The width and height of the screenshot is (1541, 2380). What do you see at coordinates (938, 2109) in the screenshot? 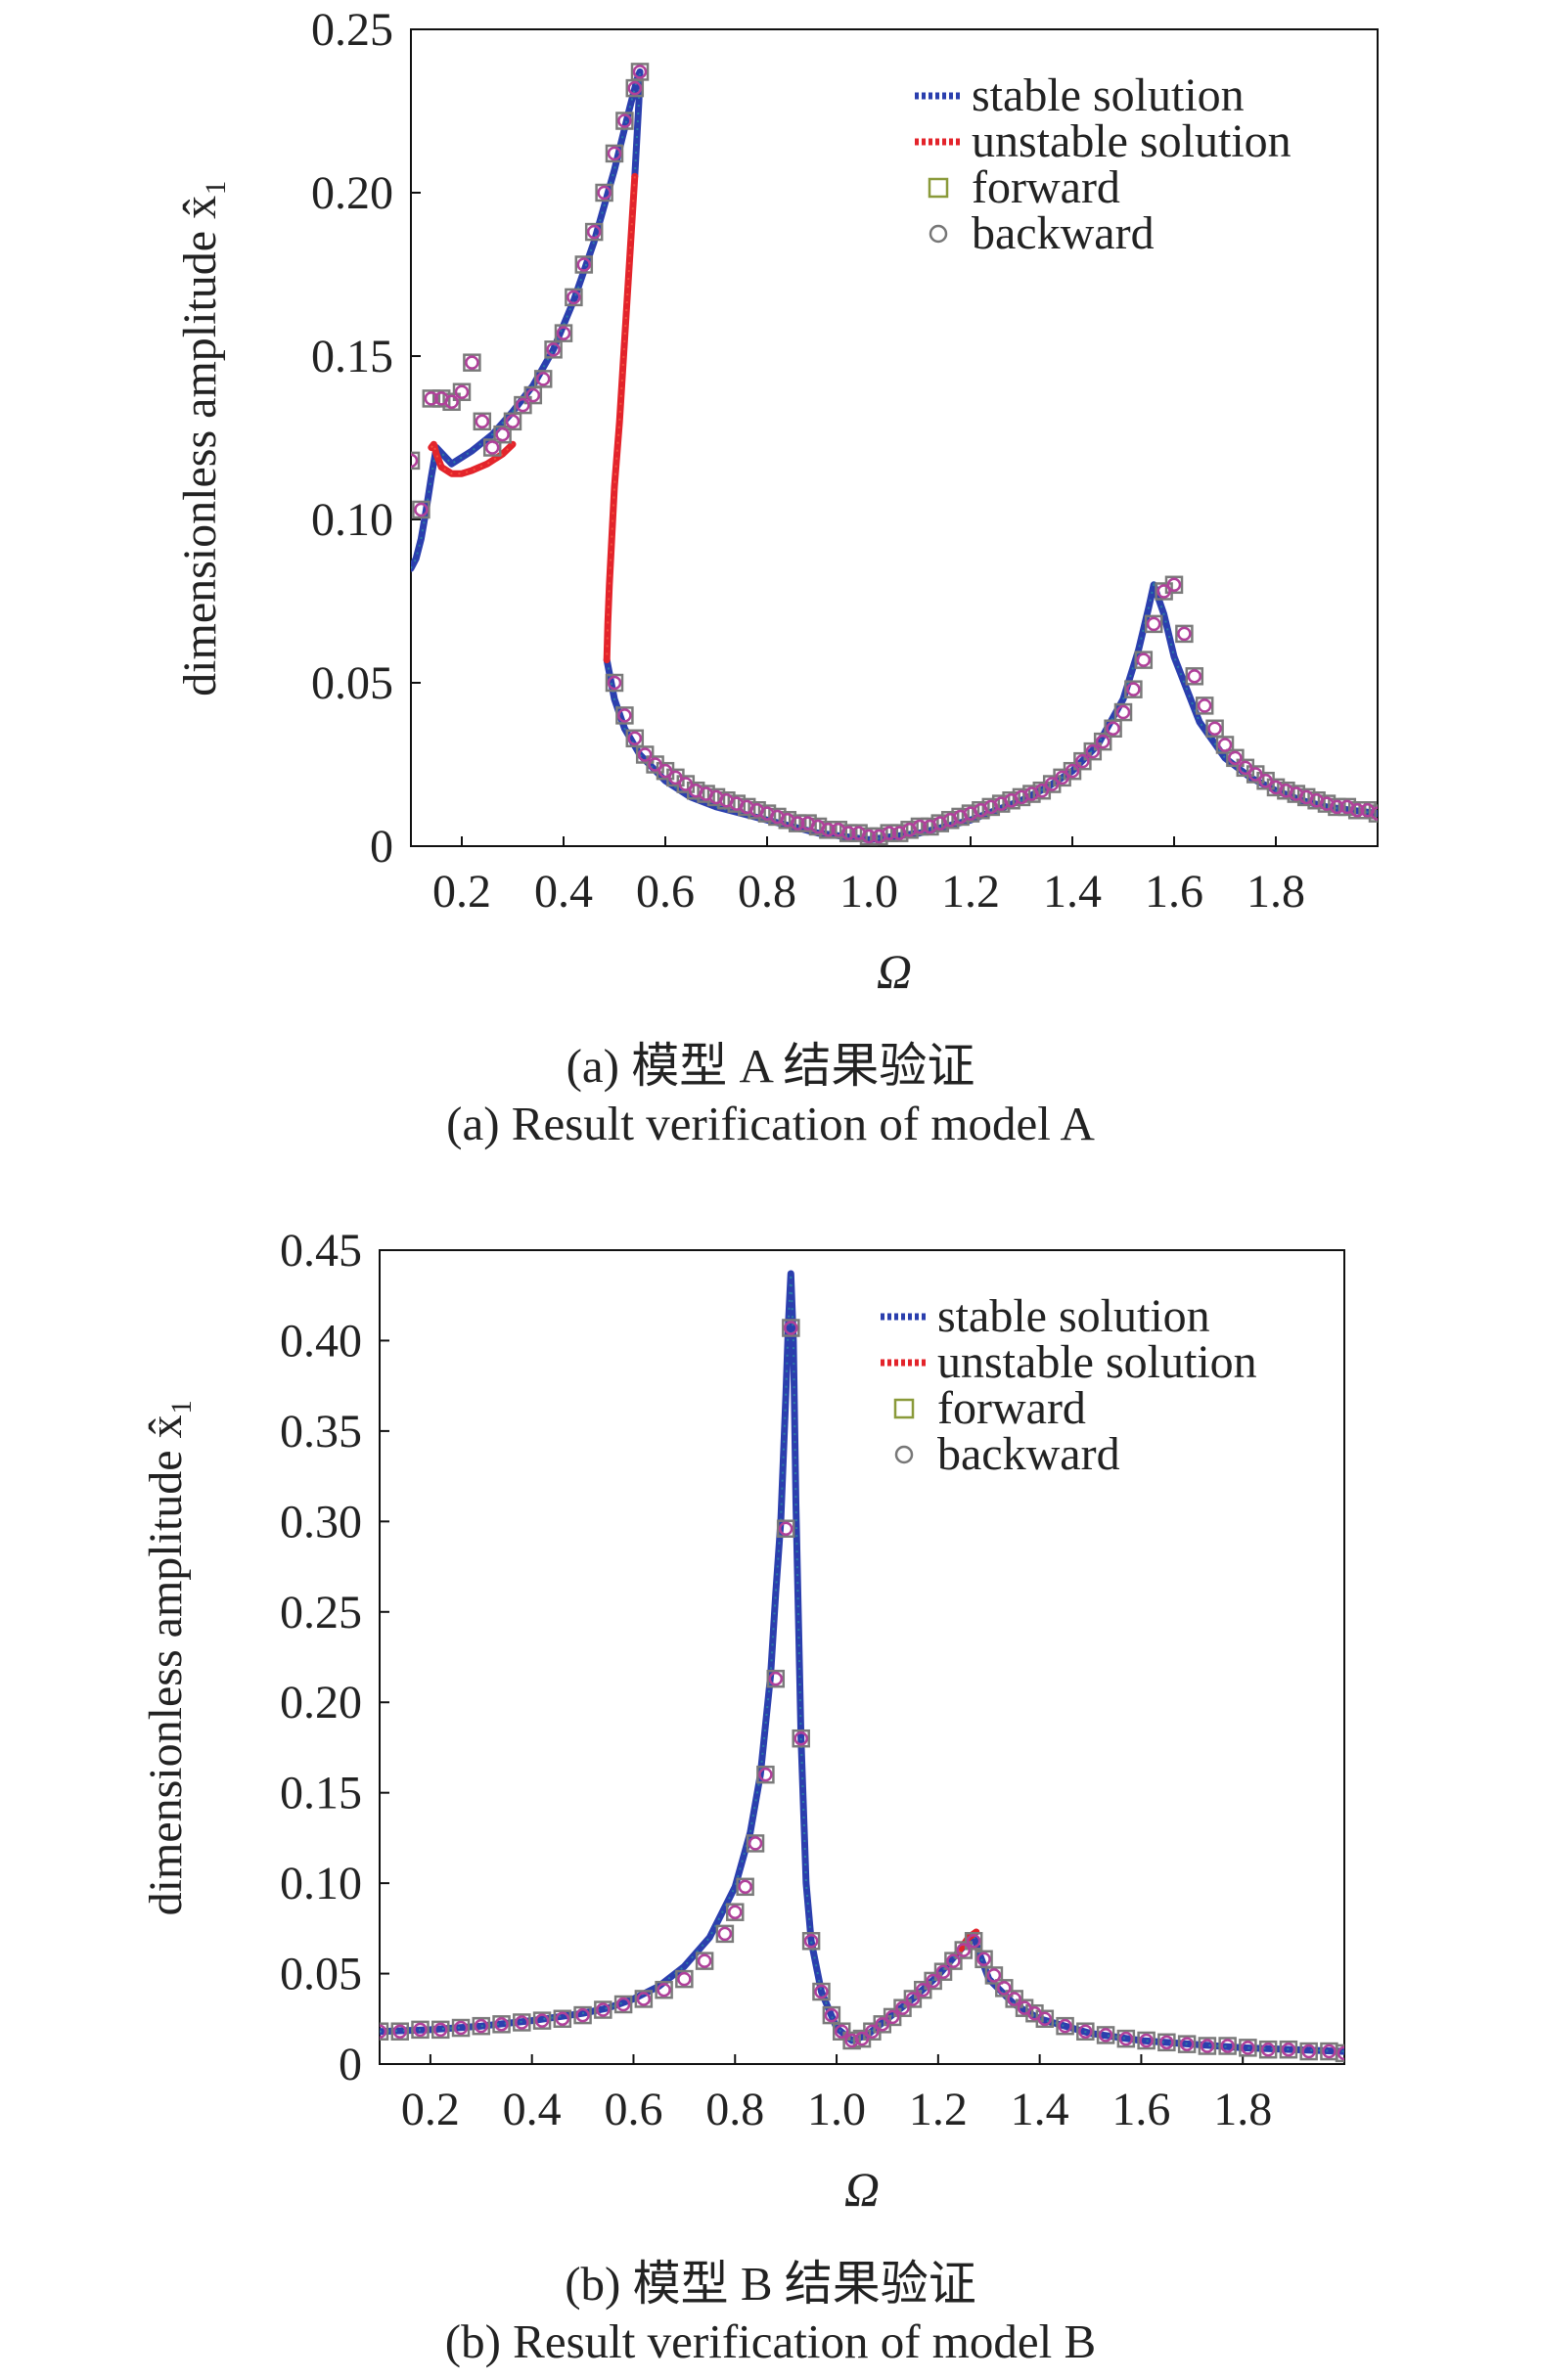
I see `x-tick-label: 1.2` at bounding box center [938, 2109].